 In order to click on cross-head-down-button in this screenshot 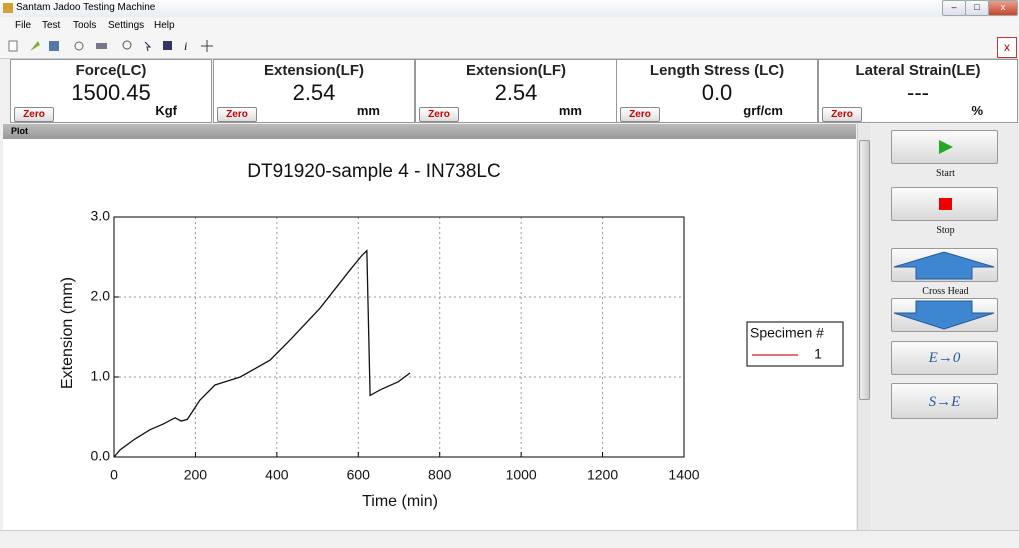, I will do `click(944, 315)`.